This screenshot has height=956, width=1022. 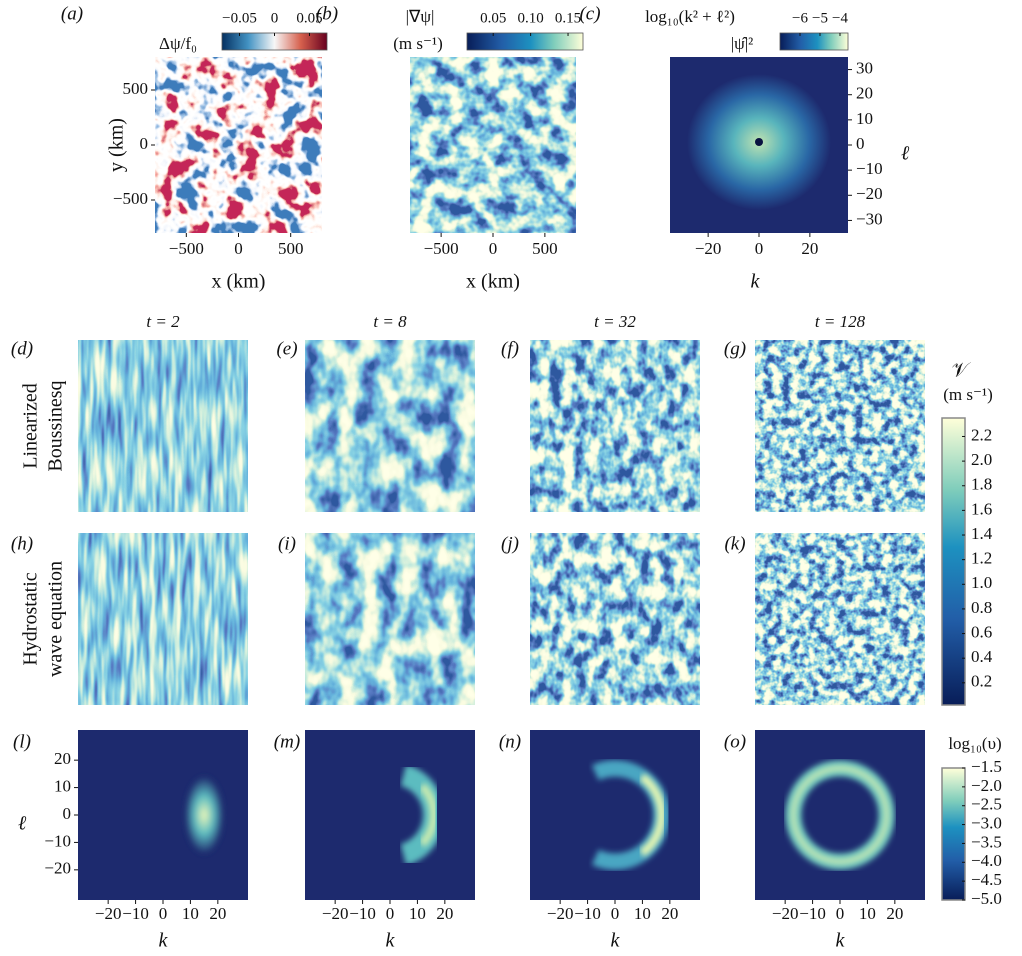 What do you see at coordinates (22, 543) in the screenshot?
I see `panel-label: (h)` at bounding box center [22, 543].